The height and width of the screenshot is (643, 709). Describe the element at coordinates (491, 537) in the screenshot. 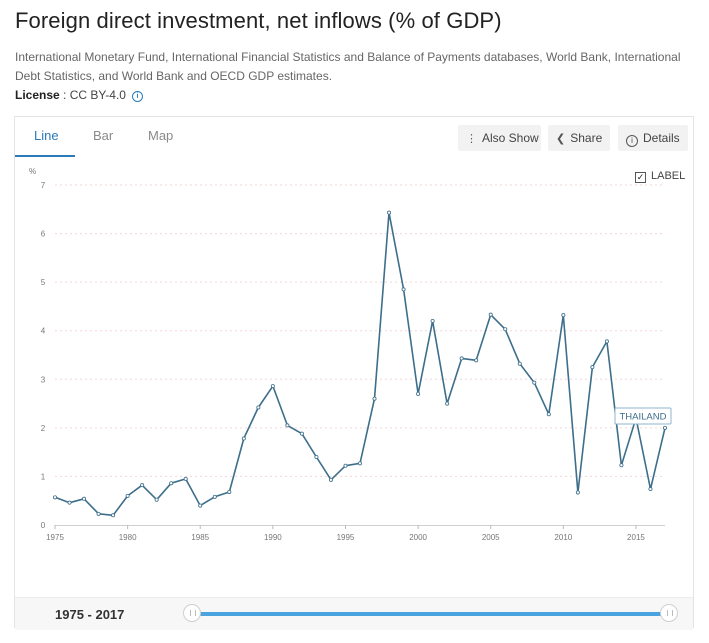

I see `x-tick-label: 2005` at that location.